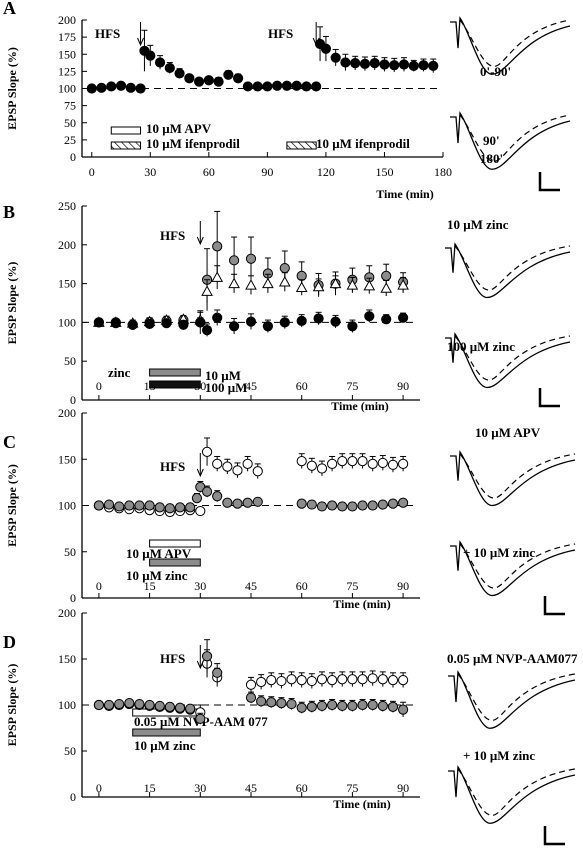 The image size is (583, 853). Describe the element at coordinates (12, 505) in the screenshot. I see `y-axis-label: EPSP Slope (%)` at that location.